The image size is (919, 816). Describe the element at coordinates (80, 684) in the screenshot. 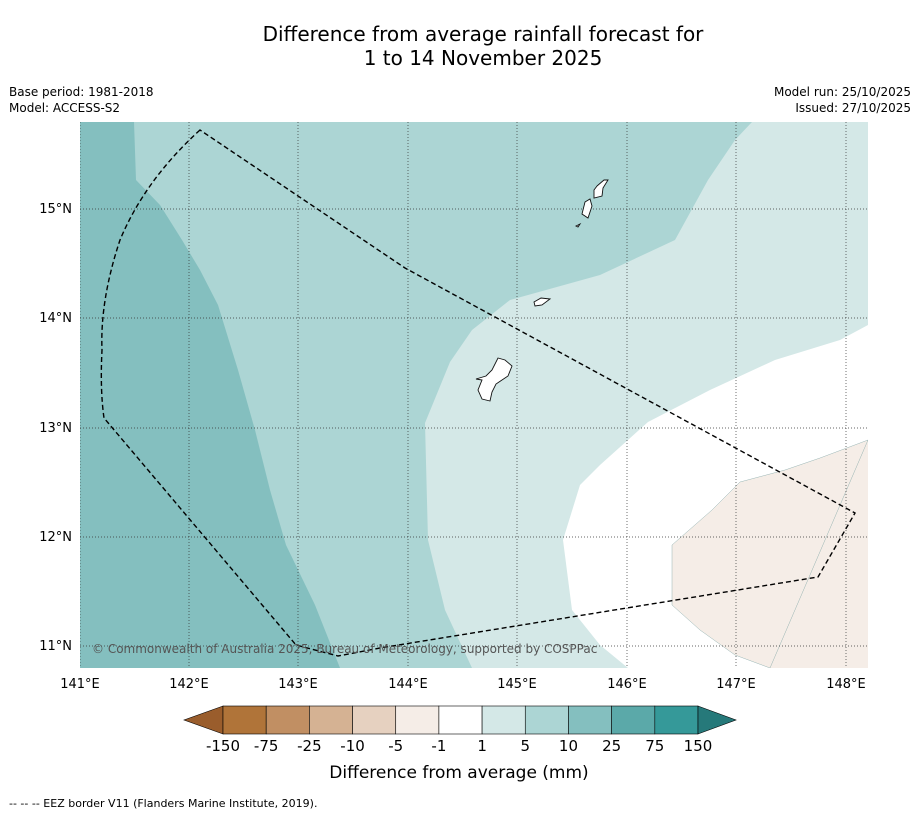

I see `lon-label: 141°E` at that location.